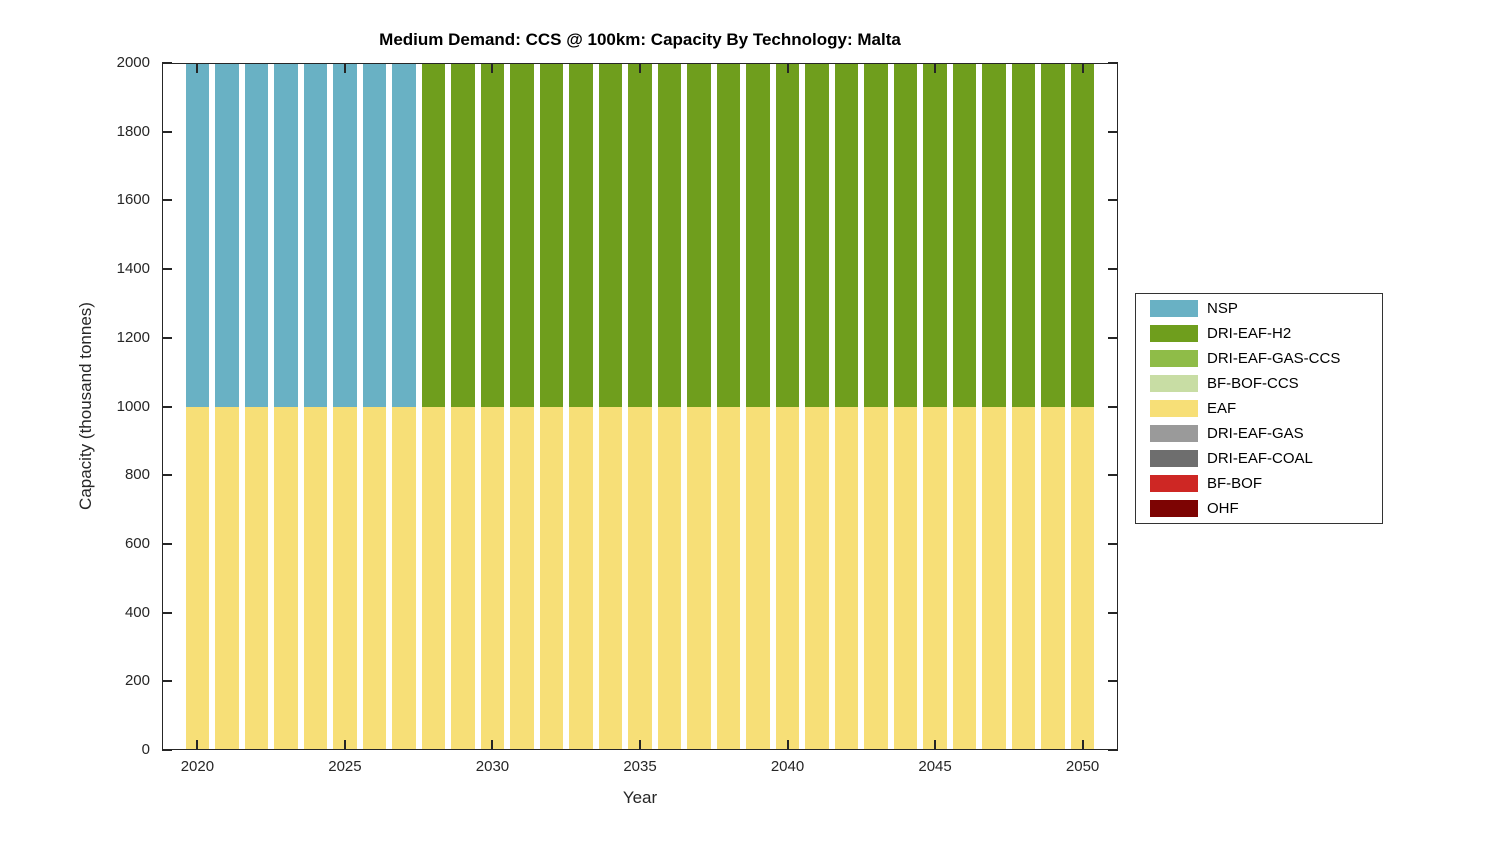 The image size is (1500, 844). I want to click on y-tick-label: 1000, so click(133, 406).